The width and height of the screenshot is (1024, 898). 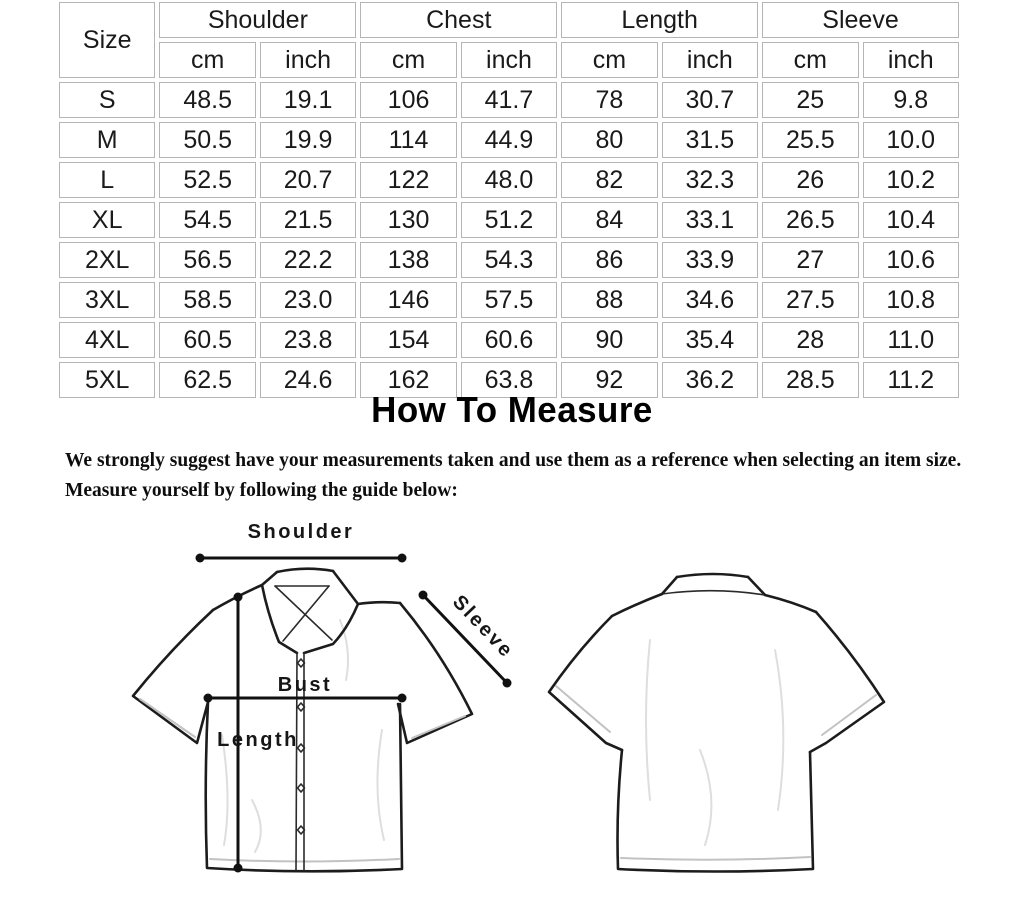 What do you see at coordinates (810, 220) in the screenshot?
I see `measurement-cell: 26.5` at bounding box center [810, 220].